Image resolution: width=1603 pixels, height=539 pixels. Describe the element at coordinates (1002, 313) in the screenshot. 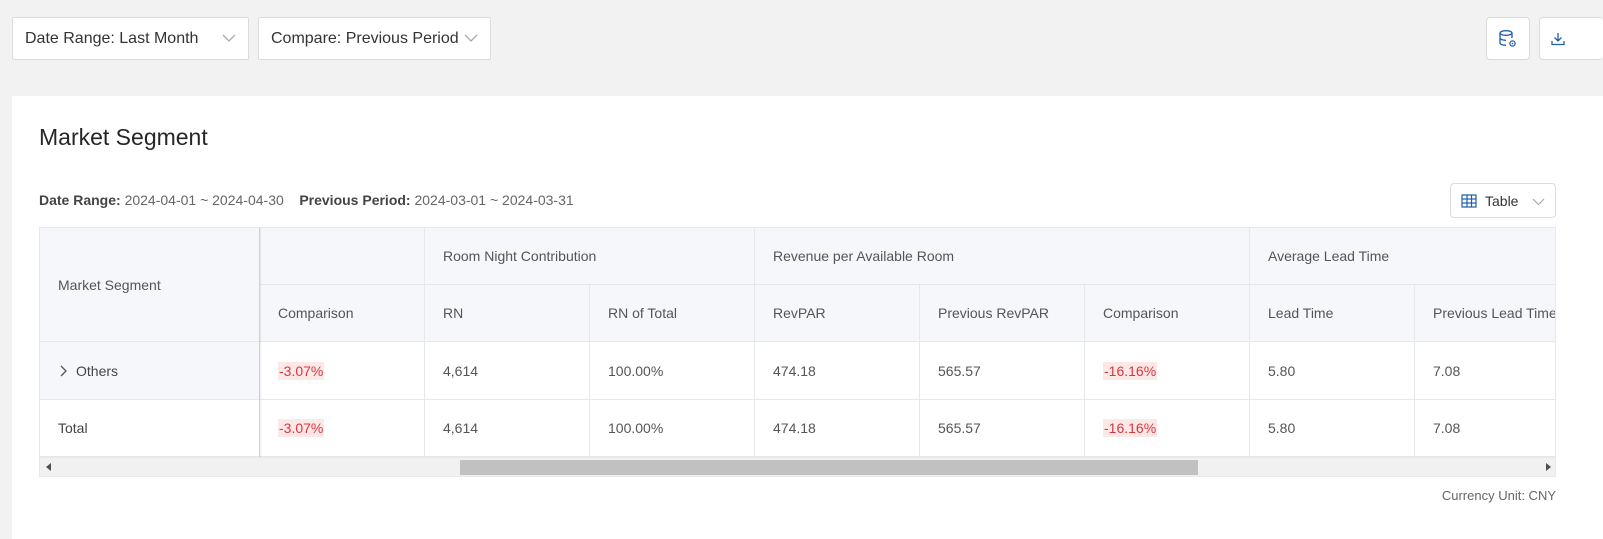

I see `column-header-previous-revpar: Previous RevPAR` at that location.